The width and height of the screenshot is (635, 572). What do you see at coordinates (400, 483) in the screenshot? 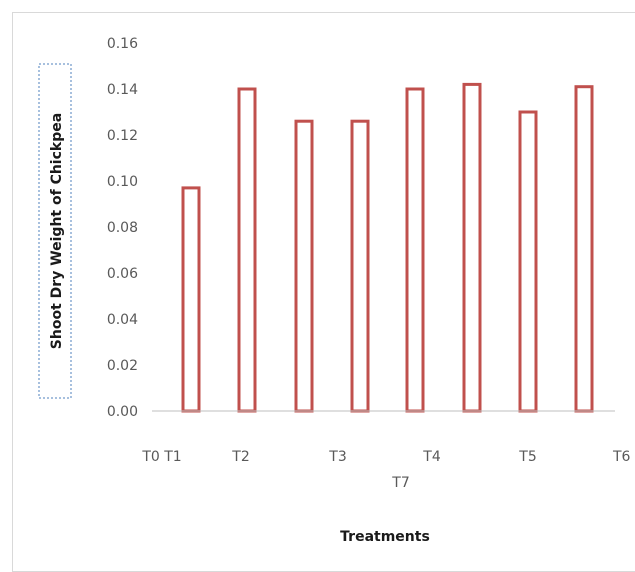
I see `x-tick-label: T7` at bounding box center [400, 483].